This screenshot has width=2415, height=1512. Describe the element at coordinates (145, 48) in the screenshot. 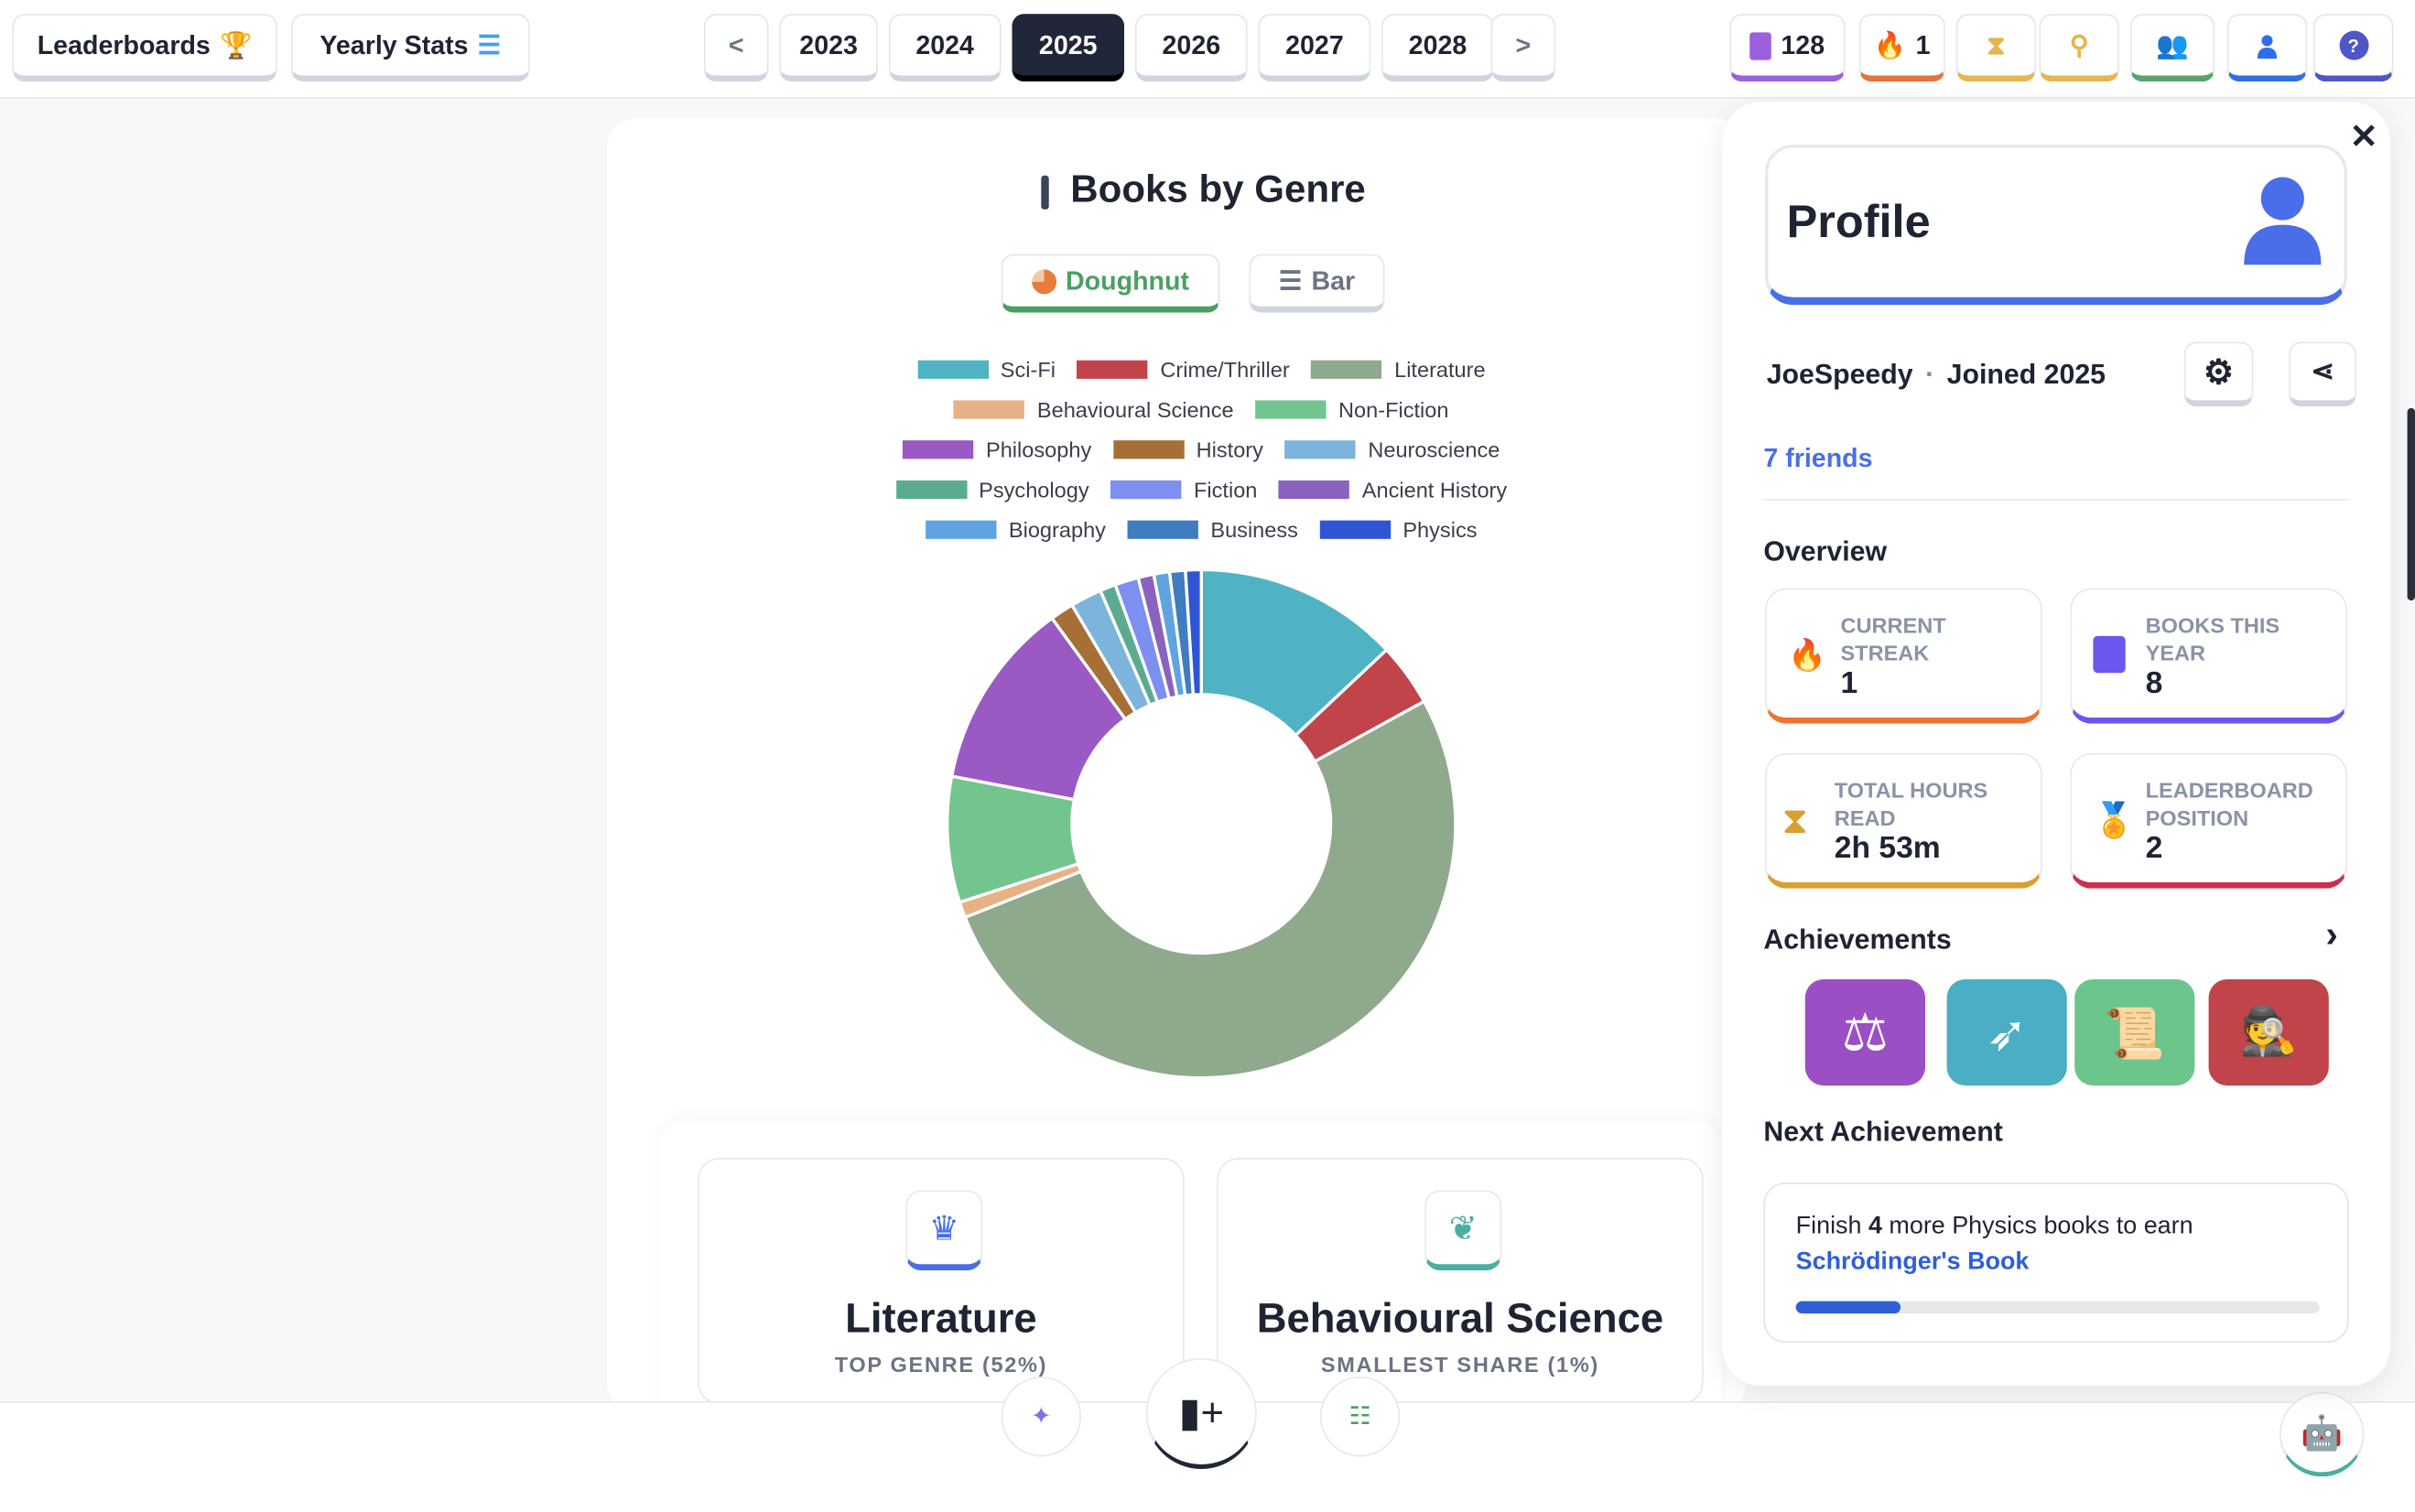

I see `leaderboards-button: Leaderboards 🏆` at that location.